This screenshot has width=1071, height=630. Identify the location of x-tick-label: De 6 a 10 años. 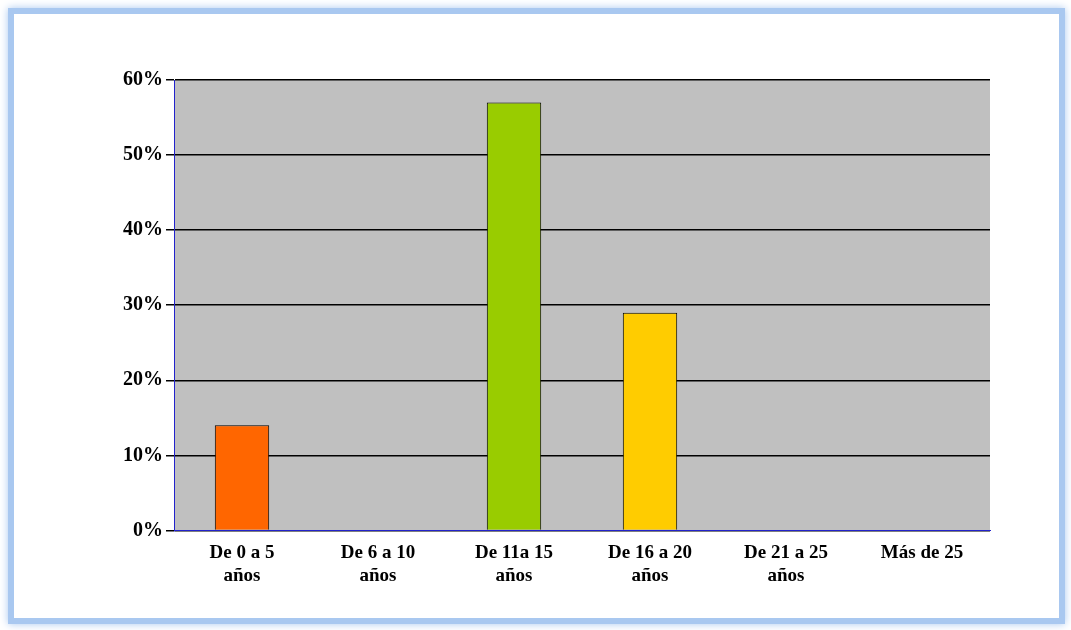
(378, 562).